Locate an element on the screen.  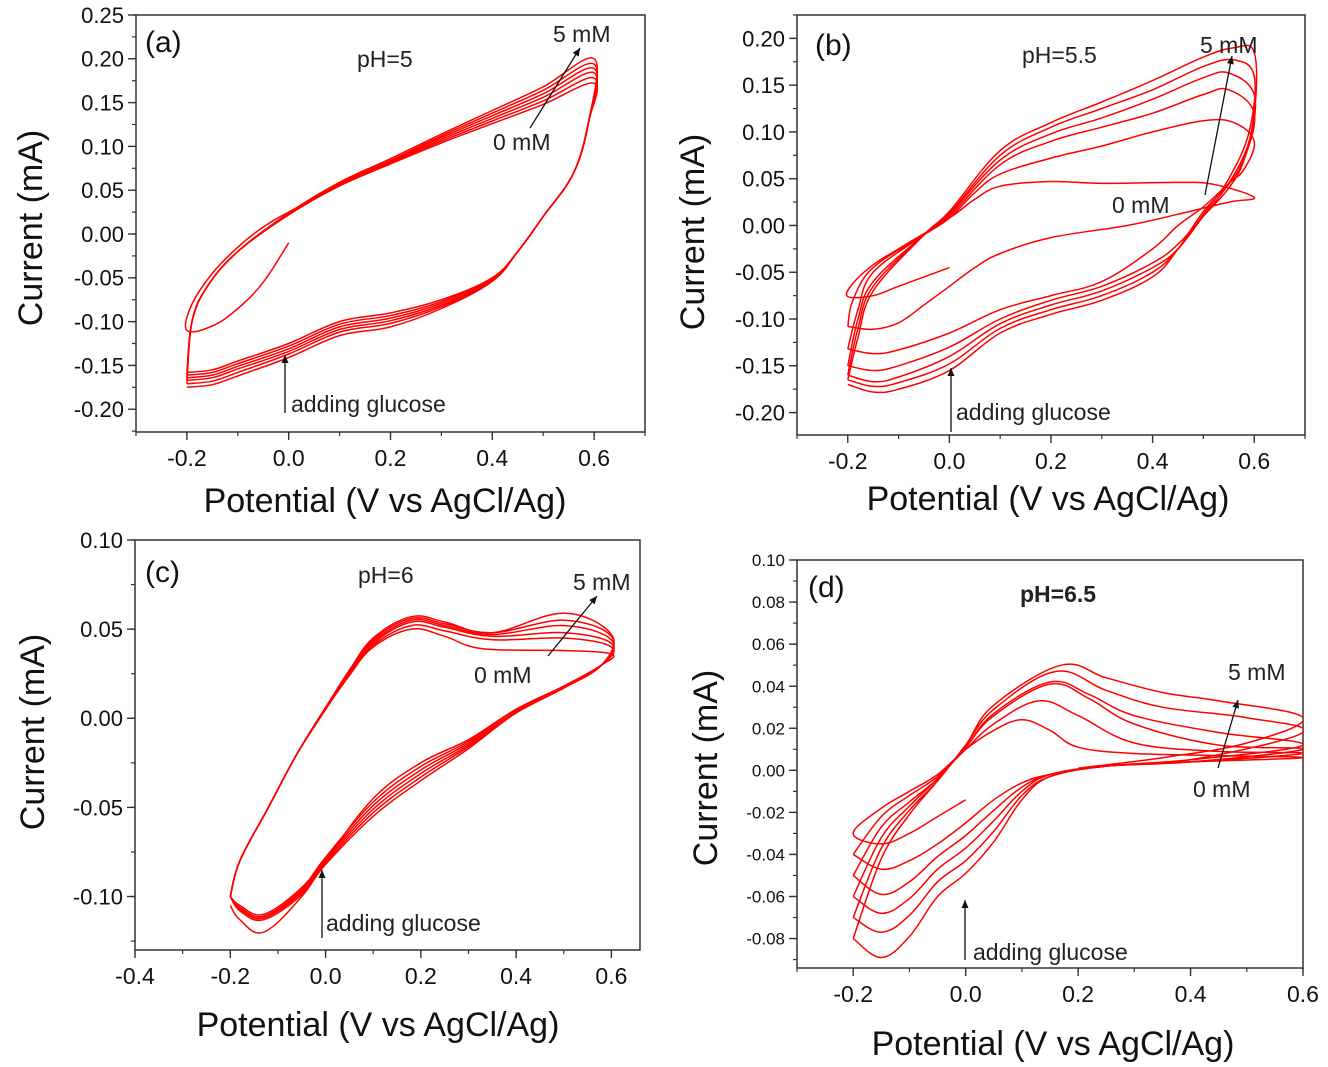
panel-label: (d) is located at coordinates (826, 587).